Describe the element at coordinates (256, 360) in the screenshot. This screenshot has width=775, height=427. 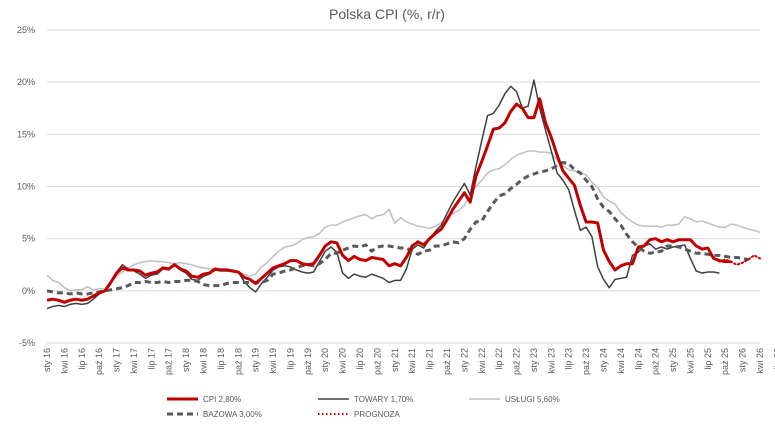
I see `x-tick-label: sty 19` at that location.